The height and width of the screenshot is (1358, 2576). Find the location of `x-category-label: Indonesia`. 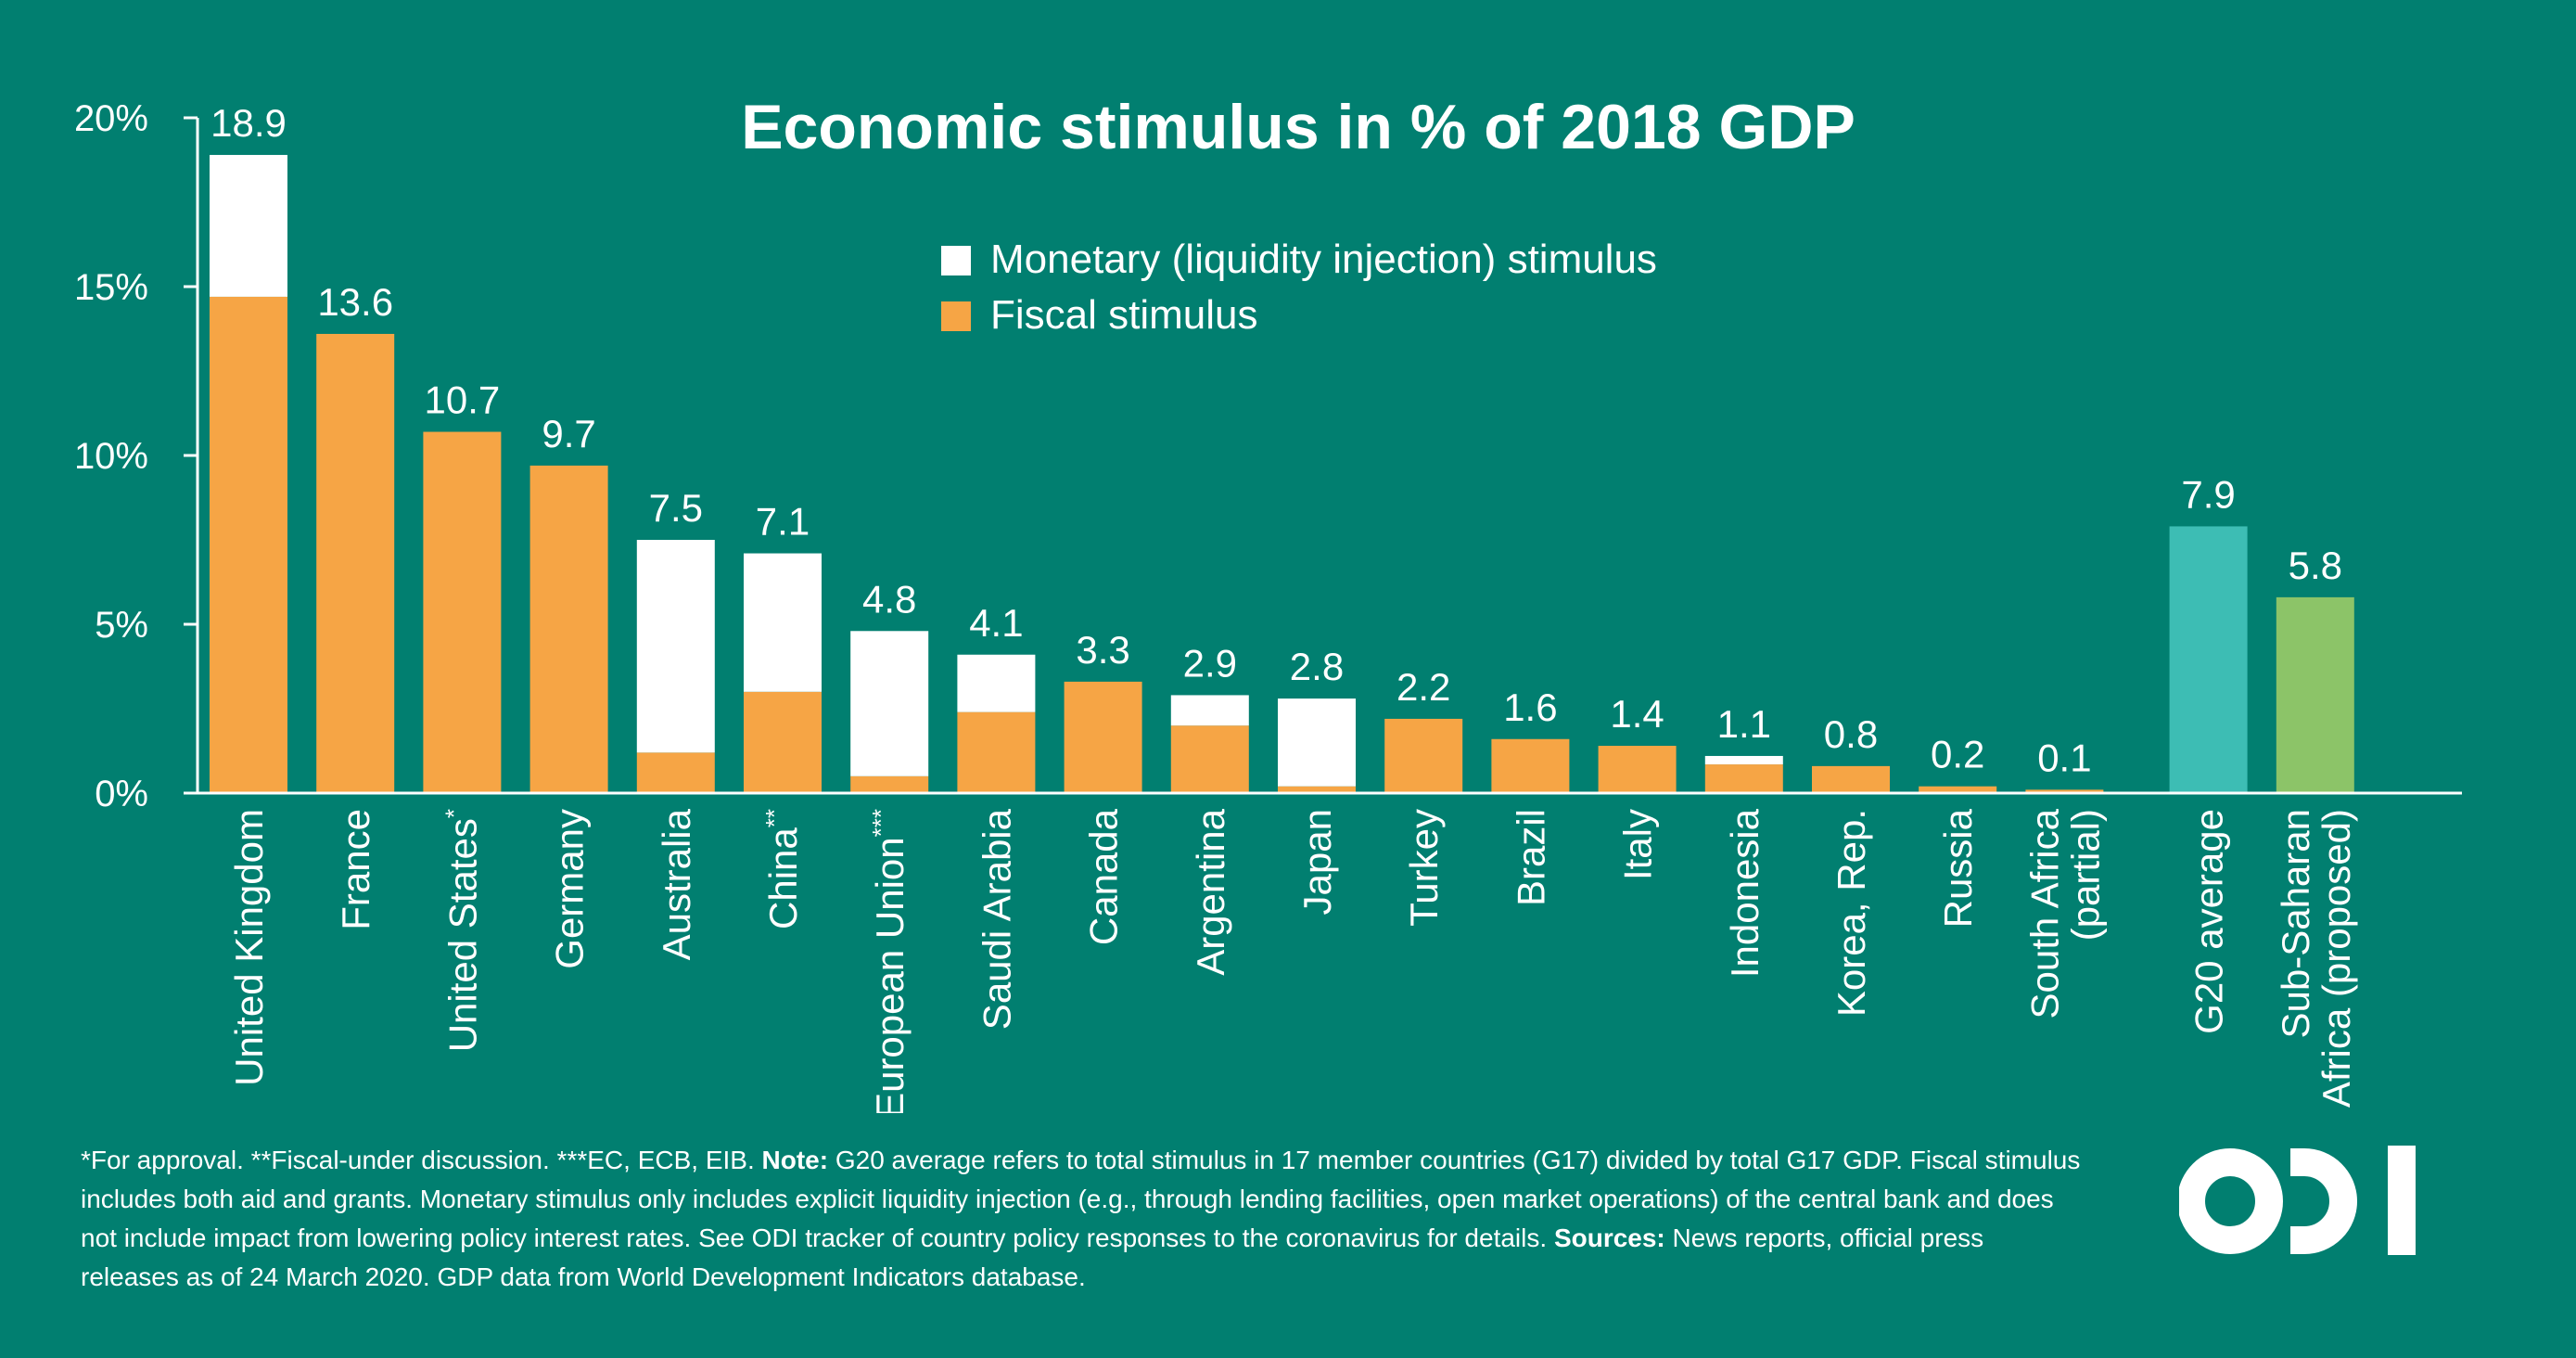

x-category-label: Indonesia is located at coordinates (1745, 893).